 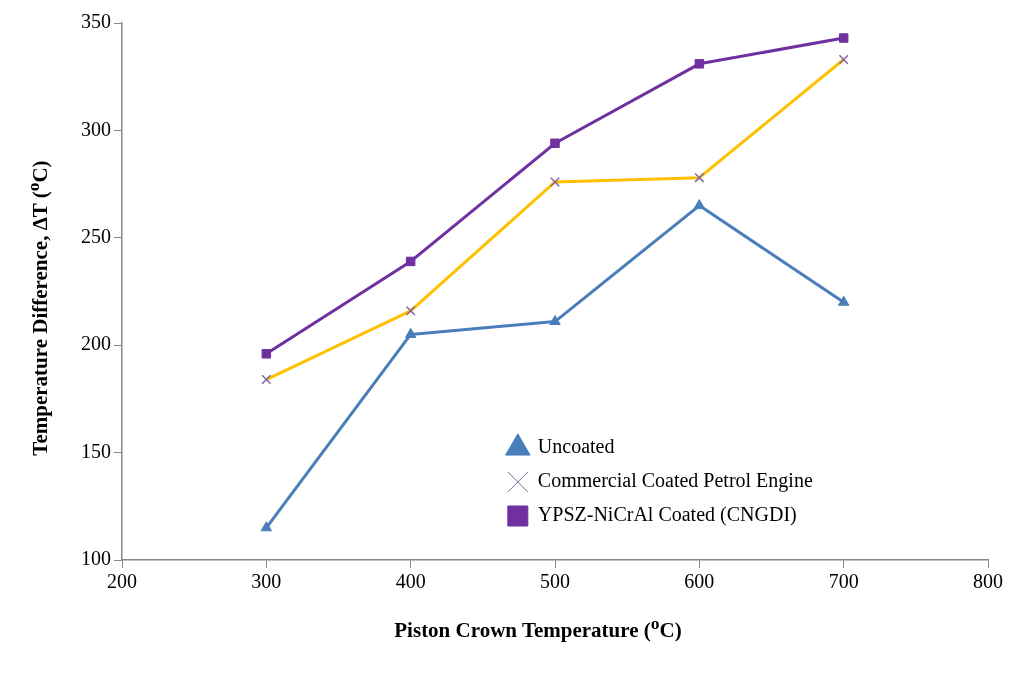 I want to click on x-tick-label: 800, so click(x=988, y=581).